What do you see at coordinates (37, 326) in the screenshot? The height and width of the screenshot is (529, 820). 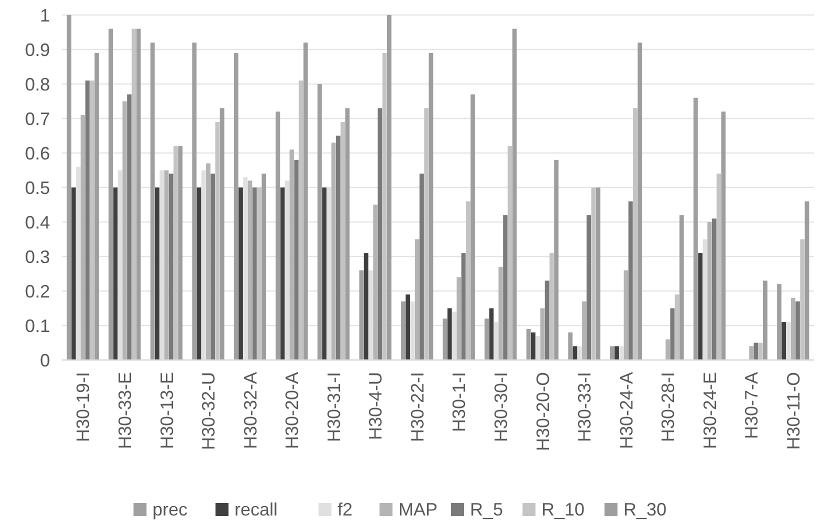 I see `y-tick-label: 0.1` at bounding box center [37, 326].